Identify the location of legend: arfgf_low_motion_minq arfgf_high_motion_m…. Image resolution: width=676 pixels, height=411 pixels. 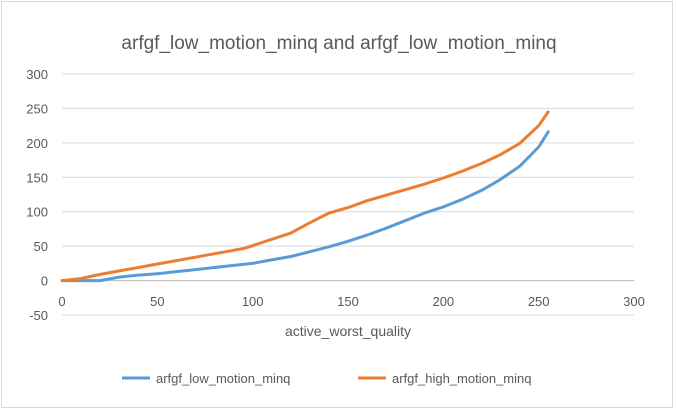
(326, 378).